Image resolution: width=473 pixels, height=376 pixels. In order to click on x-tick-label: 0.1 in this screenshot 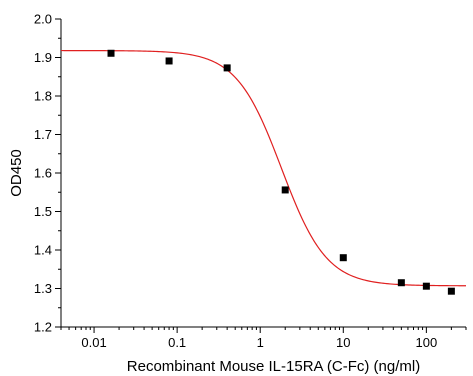, I will do `click(177, 342)`.